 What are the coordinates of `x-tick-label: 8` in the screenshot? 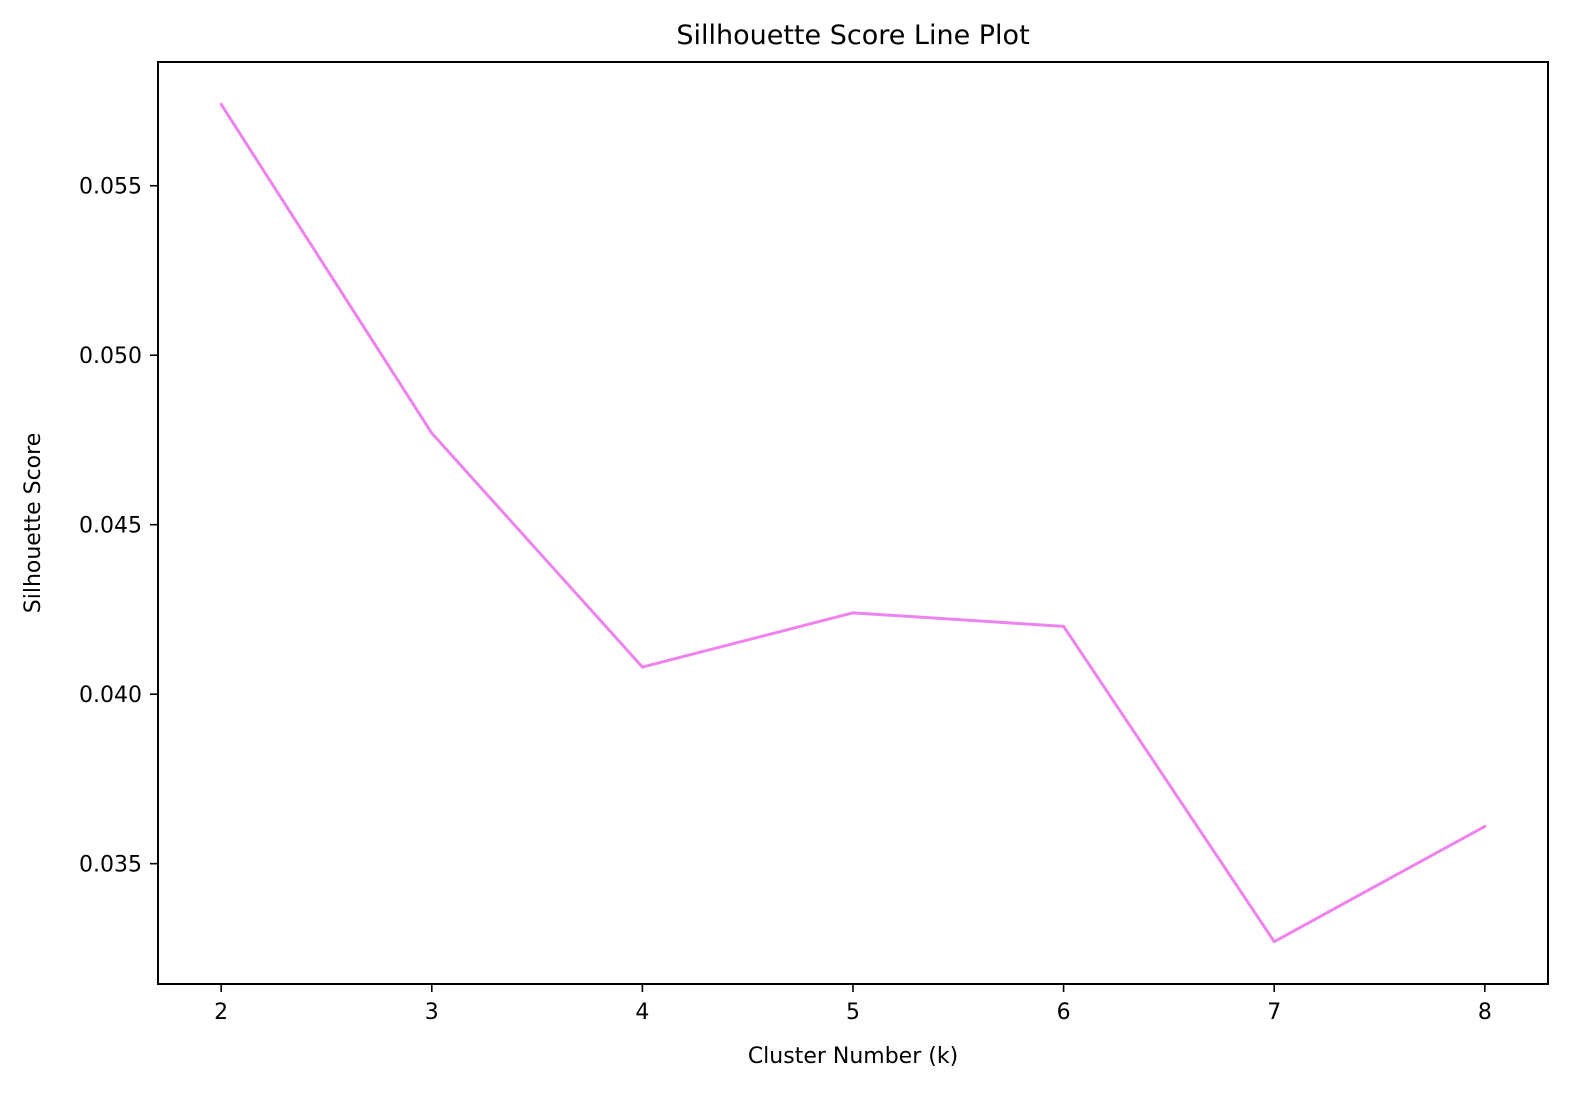 It's located at (1485, 1012).